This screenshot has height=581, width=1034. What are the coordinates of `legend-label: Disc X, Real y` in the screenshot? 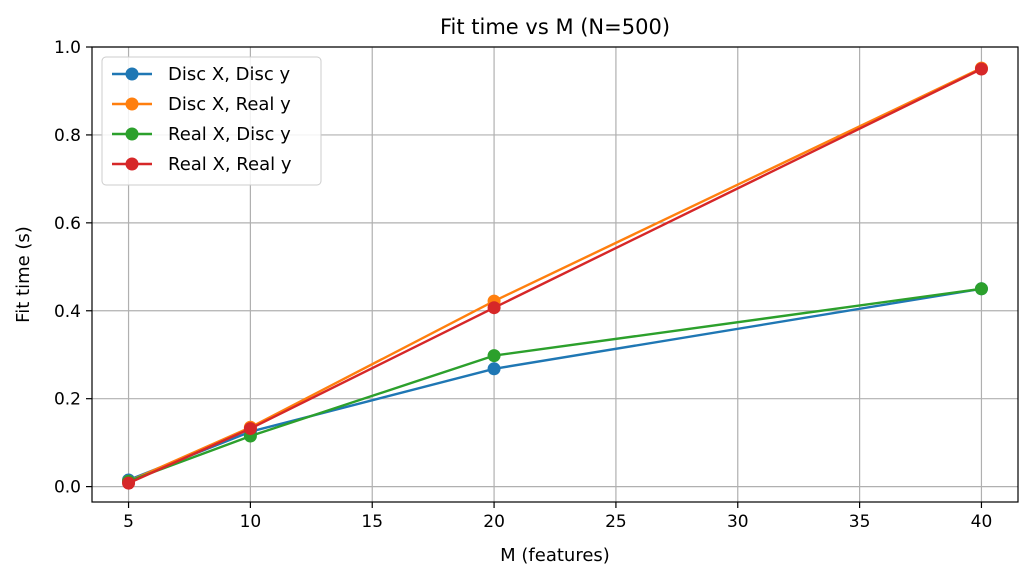 It's located at (229, 104).